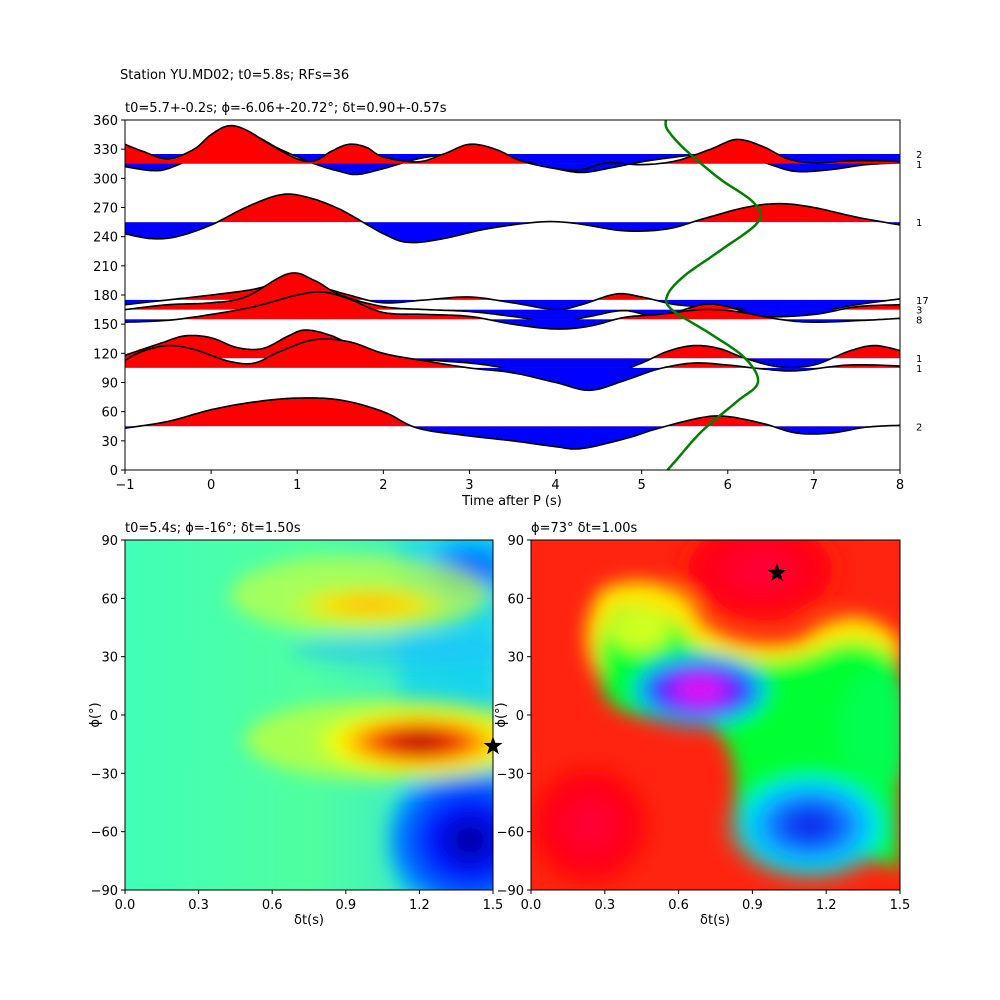  I want to click on grid-y-tick-label: −30, so click(510, 774).